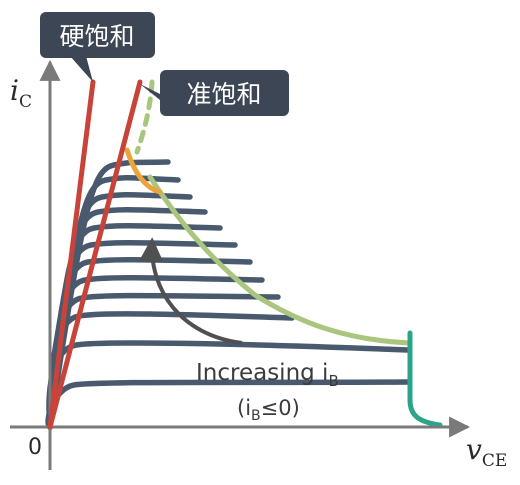 Image resolution: width=520 pixels, height=485 pixels. I want to click on ib-condition-label: (iB≤0), so click(268, 410).